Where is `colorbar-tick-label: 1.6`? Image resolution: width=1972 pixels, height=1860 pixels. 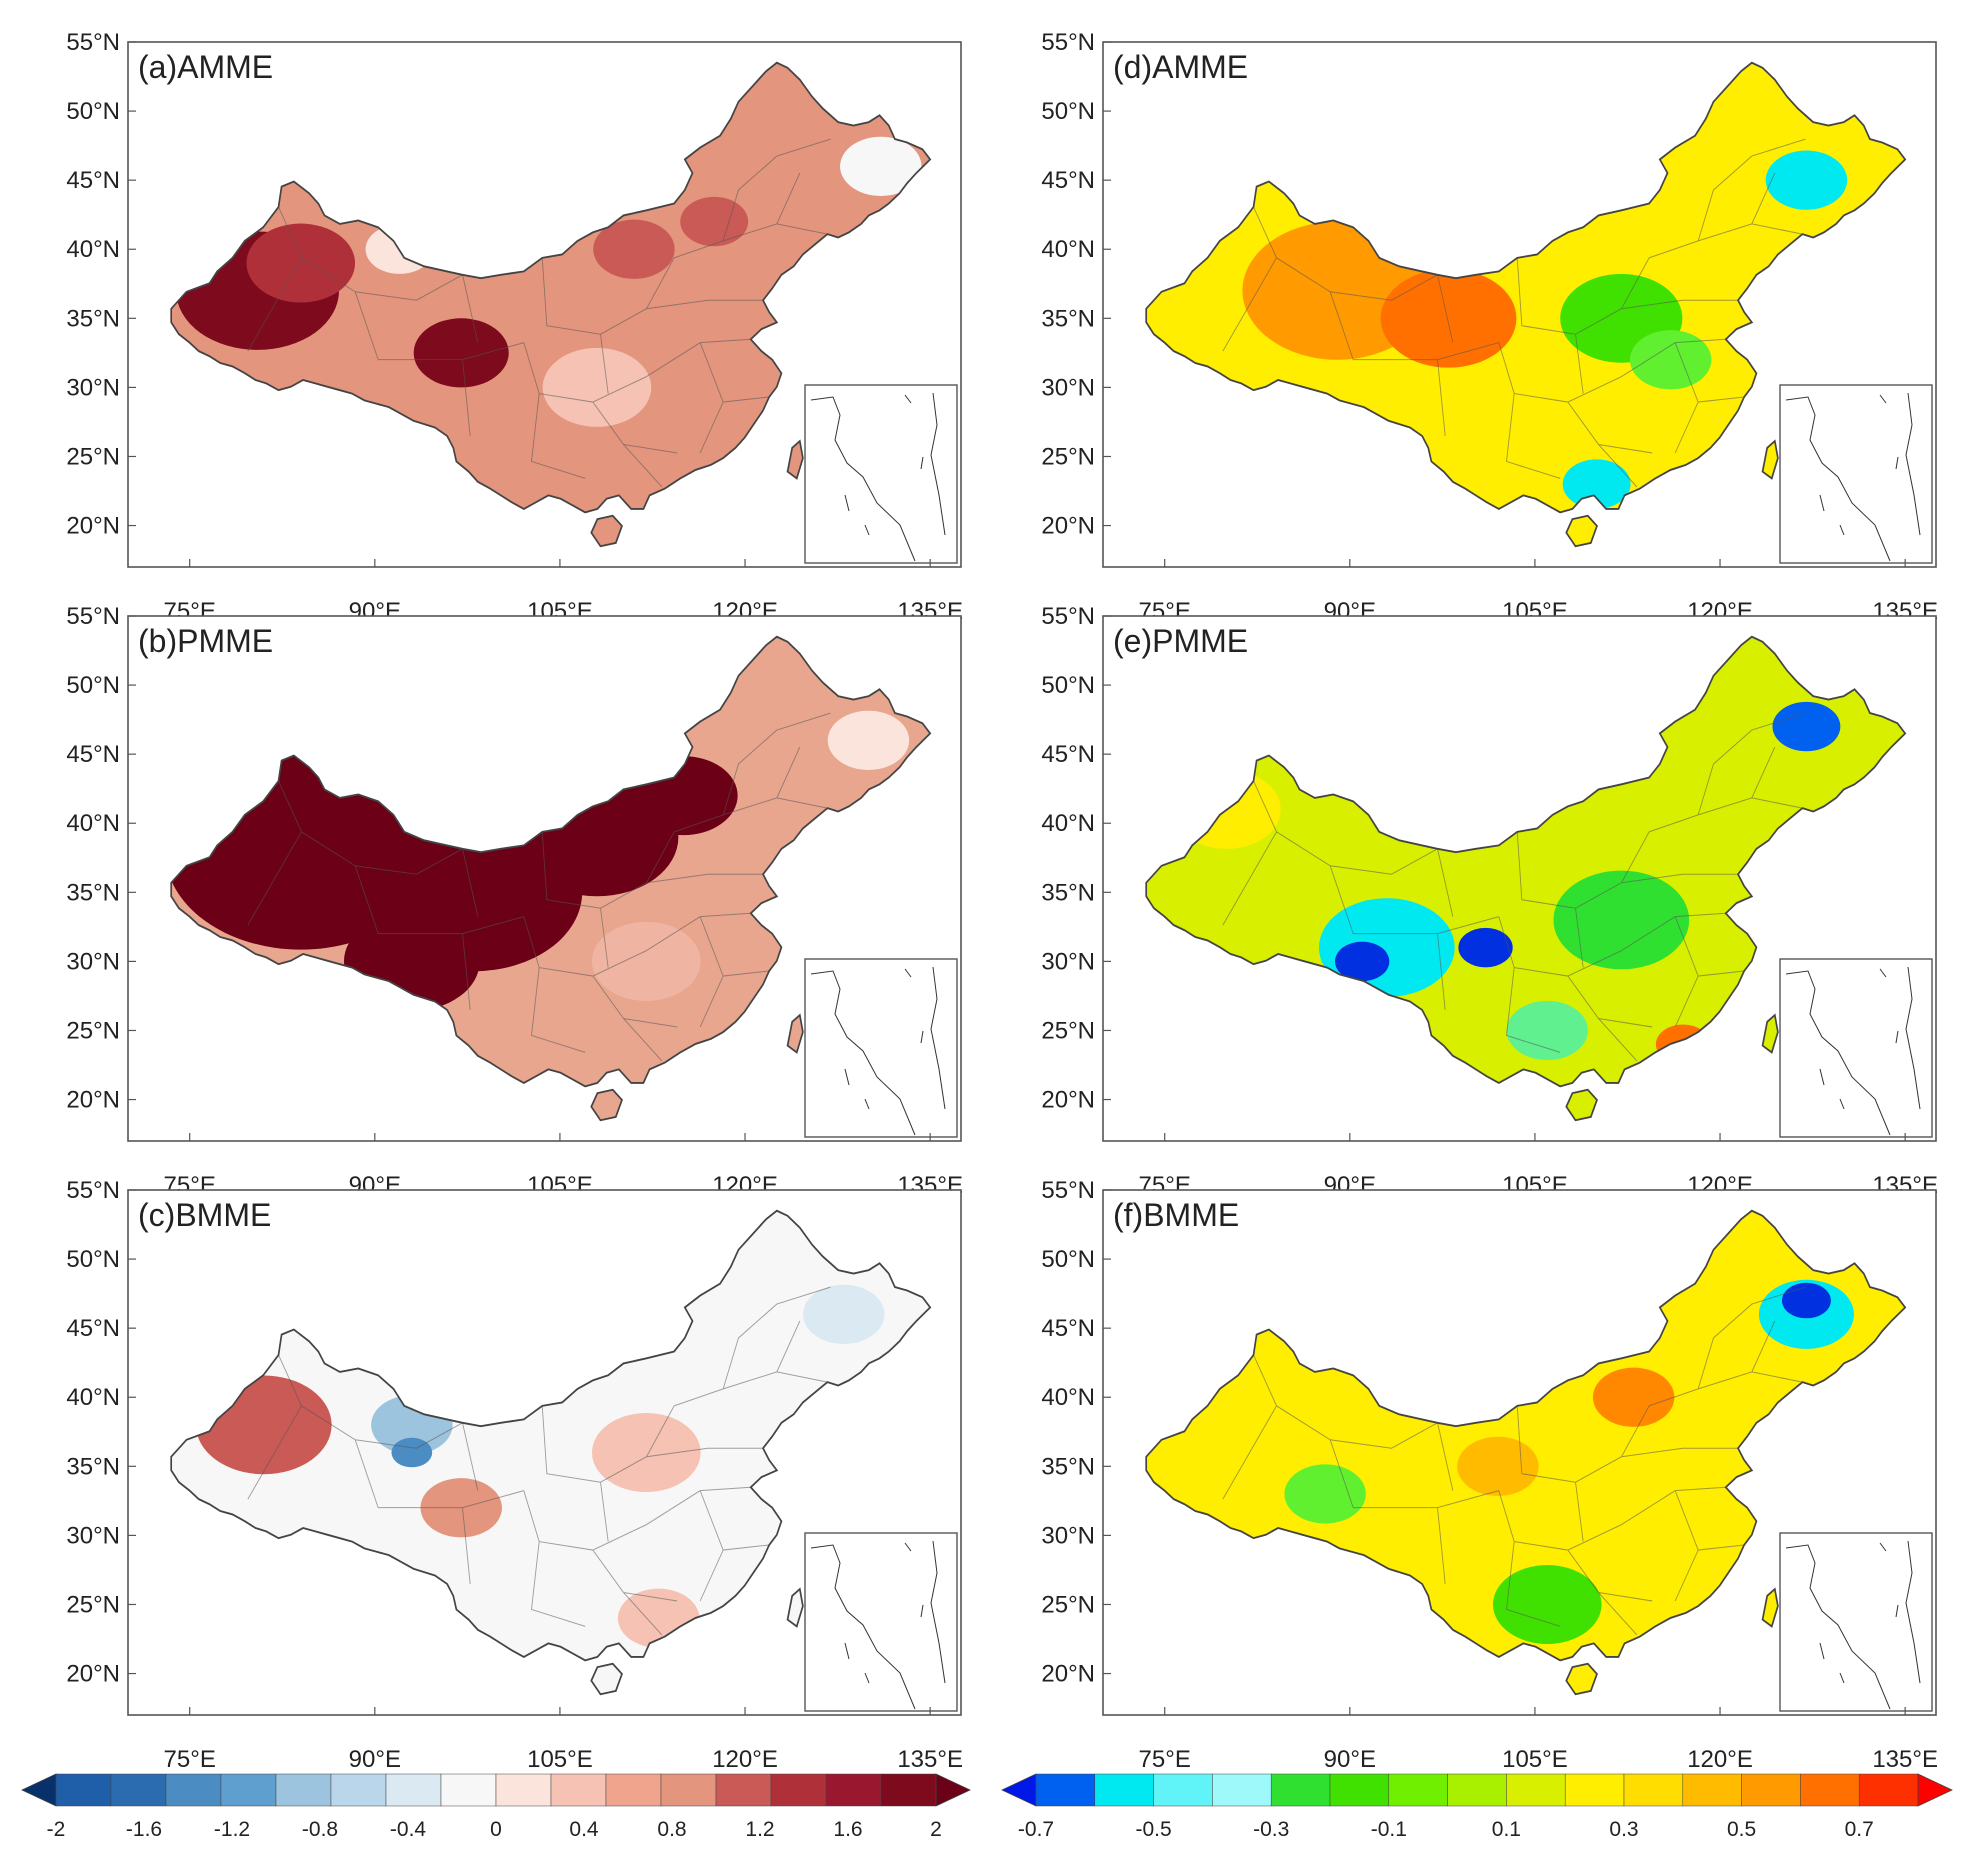
colorbar-tick-label: 1.6 is located at coordinates (847, 1829).